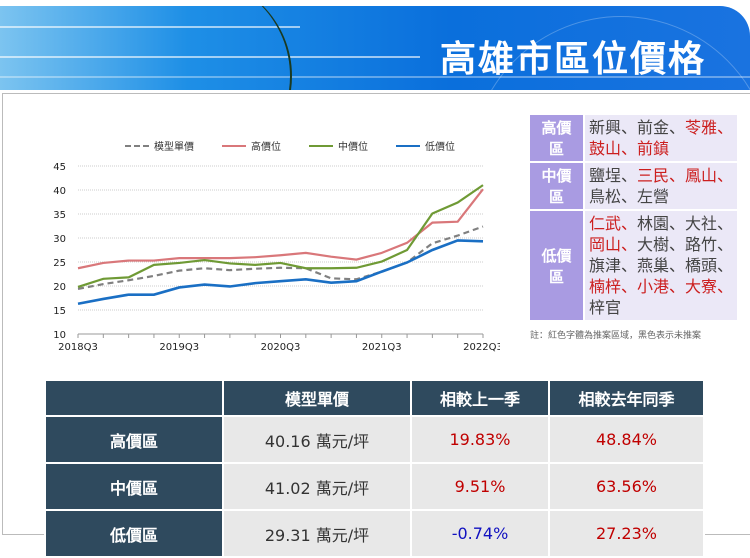  What do you see at coordinates (480, 533) in the screenshot?
I see `qoq-cell: -0.74%` at bounding box center [480, 533].